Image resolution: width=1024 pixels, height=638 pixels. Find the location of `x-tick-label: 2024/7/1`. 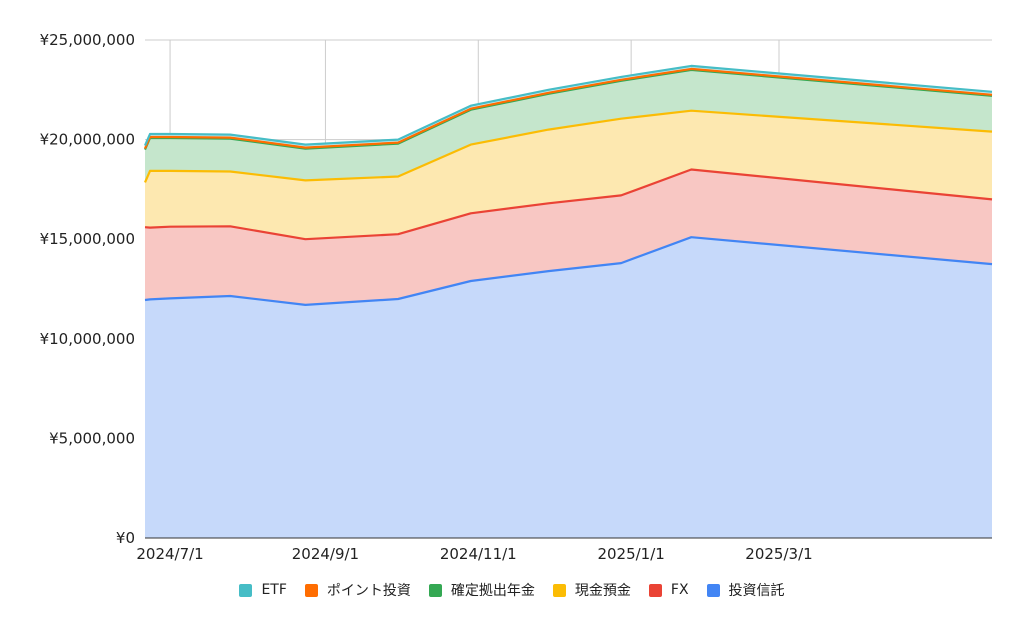

x-tick-label: 2024/7/1 is located at coordinates (169, 554).